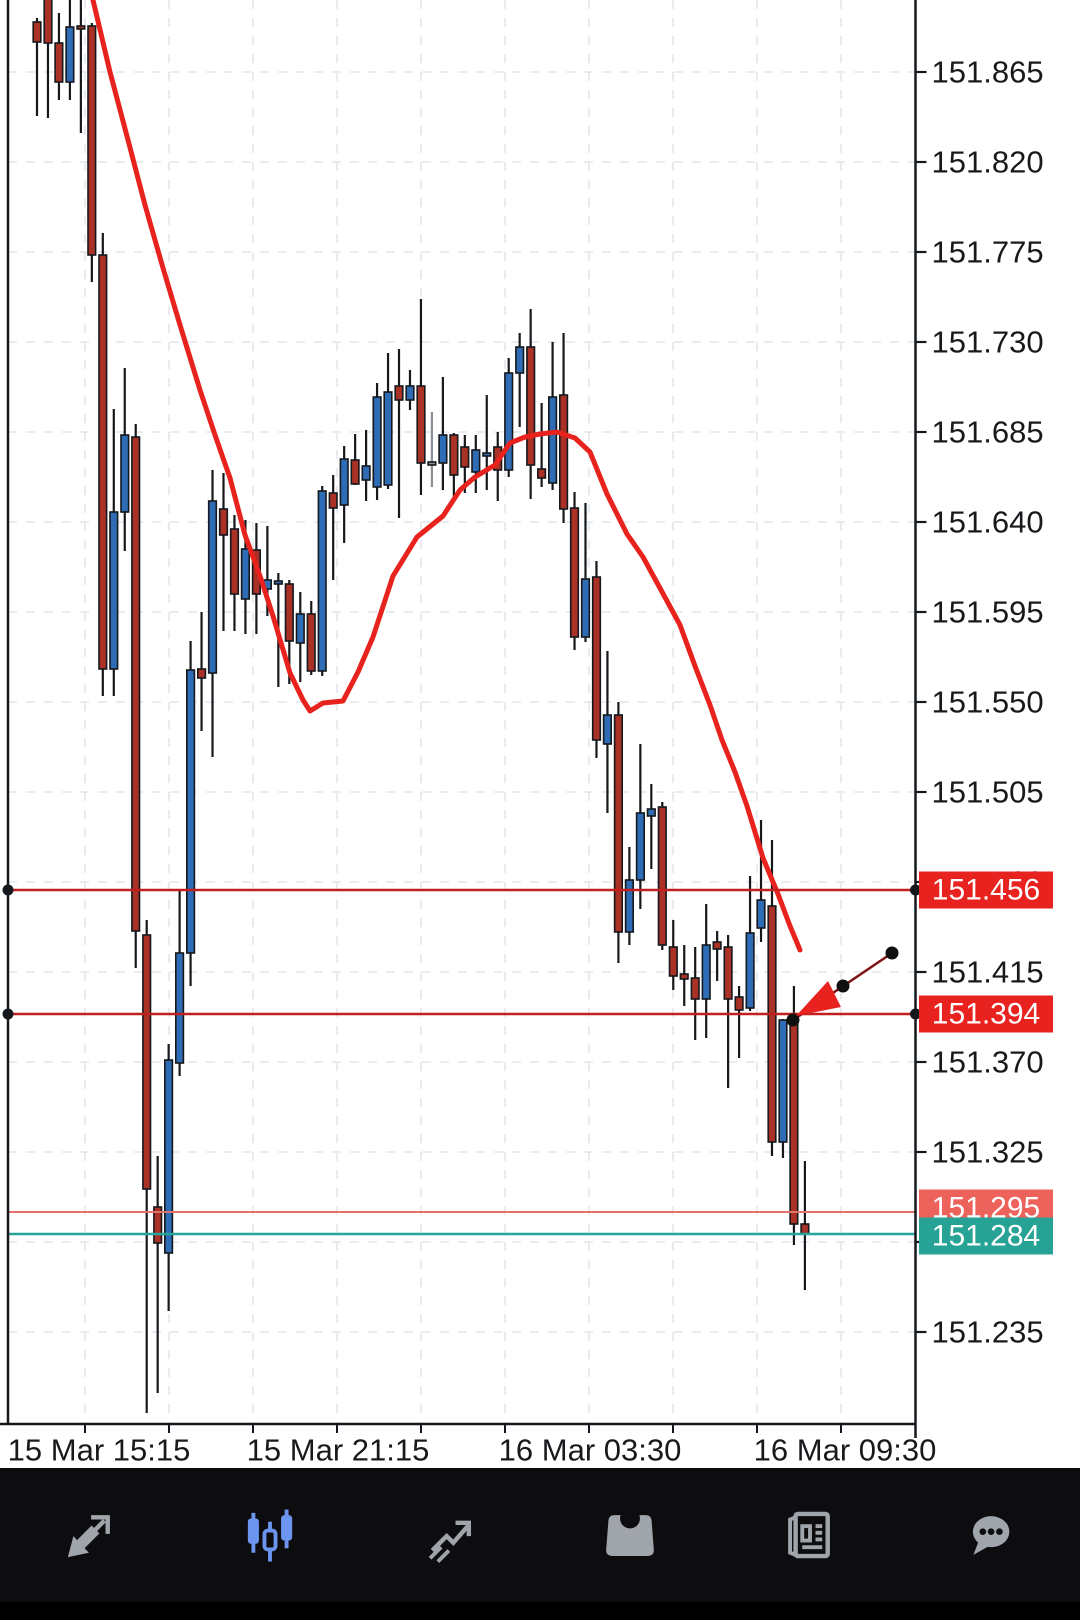  I want to click on svg-text: 151.370, so click(988, 1062).